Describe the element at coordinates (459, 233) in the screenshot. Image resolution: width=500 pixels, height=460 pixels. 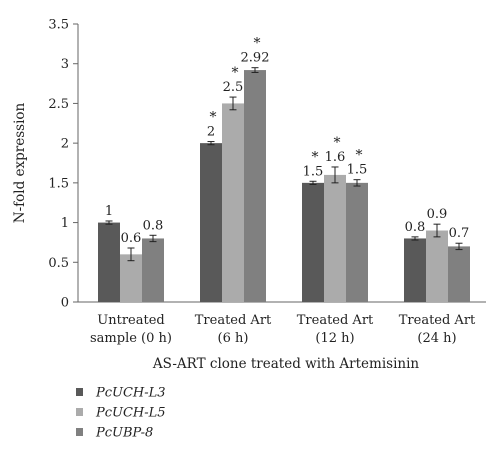
I see `data-label: 0.7` at that location.